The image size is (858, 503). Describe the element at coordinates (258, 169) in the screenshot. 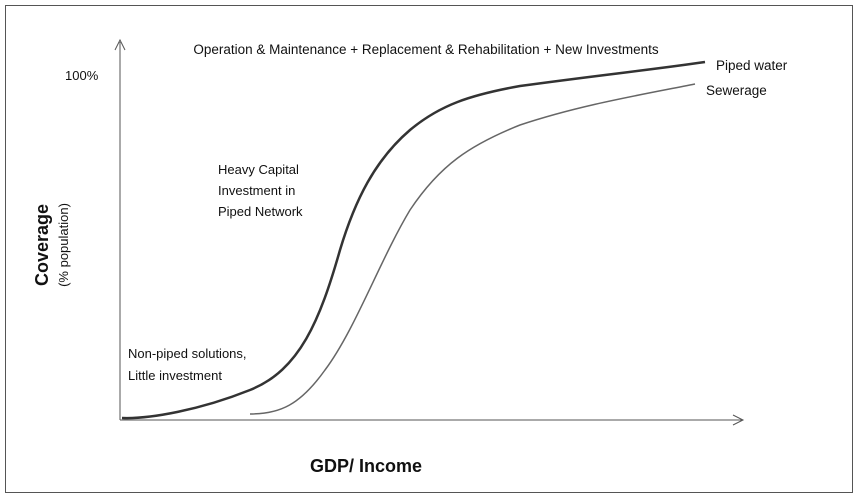

I see `annotation-line: Heavy Capital` at that location.